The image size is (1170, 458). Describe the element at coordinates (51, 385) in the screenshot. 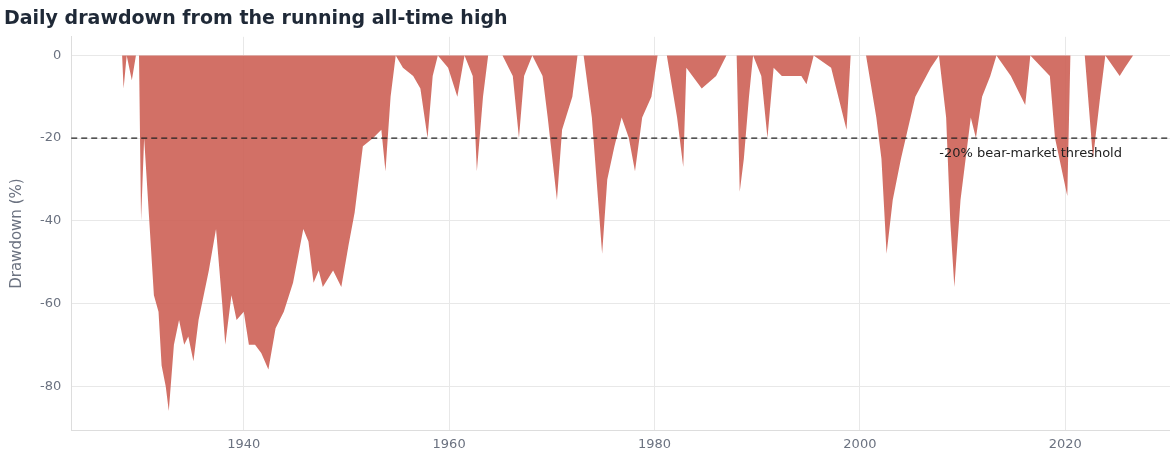

I see `y-tick-label: -80` at that location.